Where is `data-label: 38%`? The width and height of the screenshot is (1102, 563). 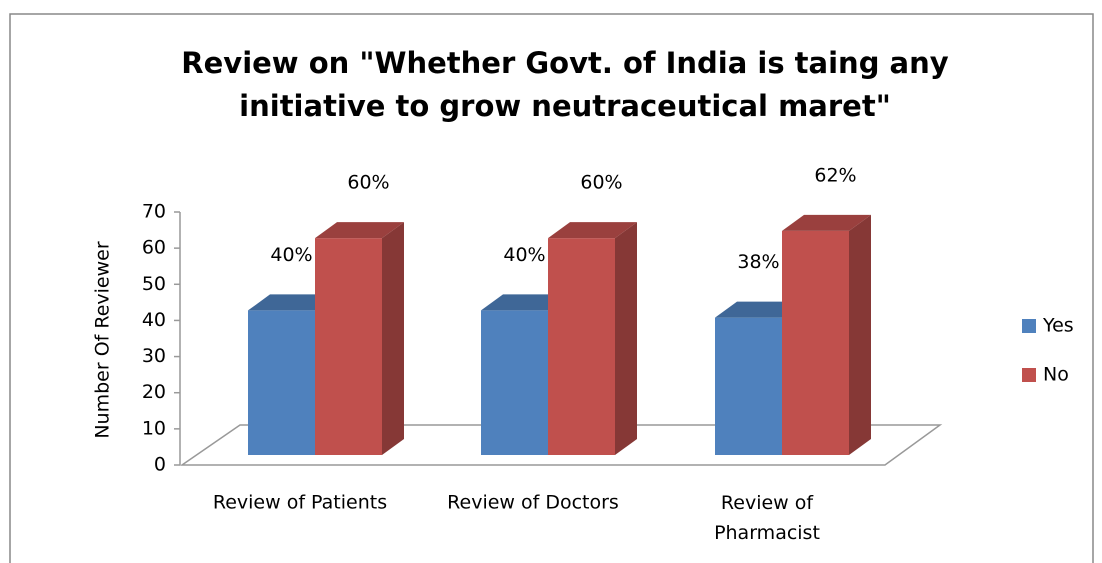 data-label: 38% is located at coordinates (758, 262).